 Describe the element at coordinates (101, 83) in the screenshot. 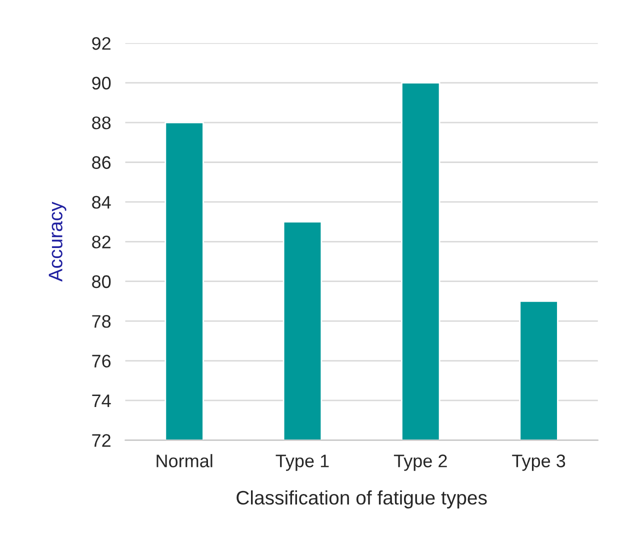

I see `y-tick-label: 90` at that location.